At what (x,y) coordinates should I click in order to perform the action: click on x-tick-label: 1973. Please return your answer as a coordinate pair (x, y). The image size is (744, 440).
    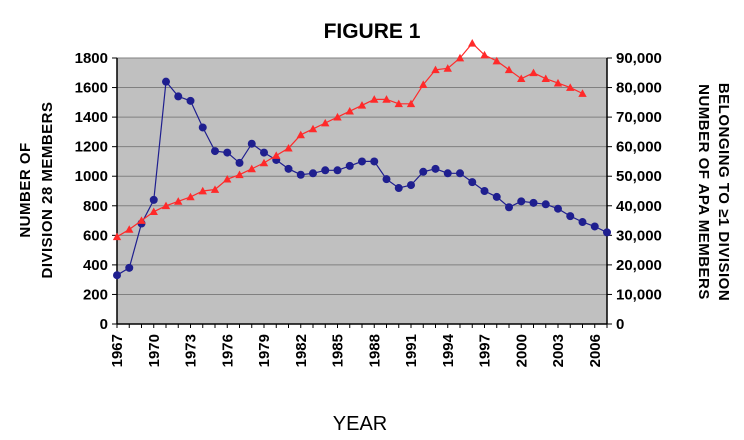
    Looking at the image, I should click on (191, 350).